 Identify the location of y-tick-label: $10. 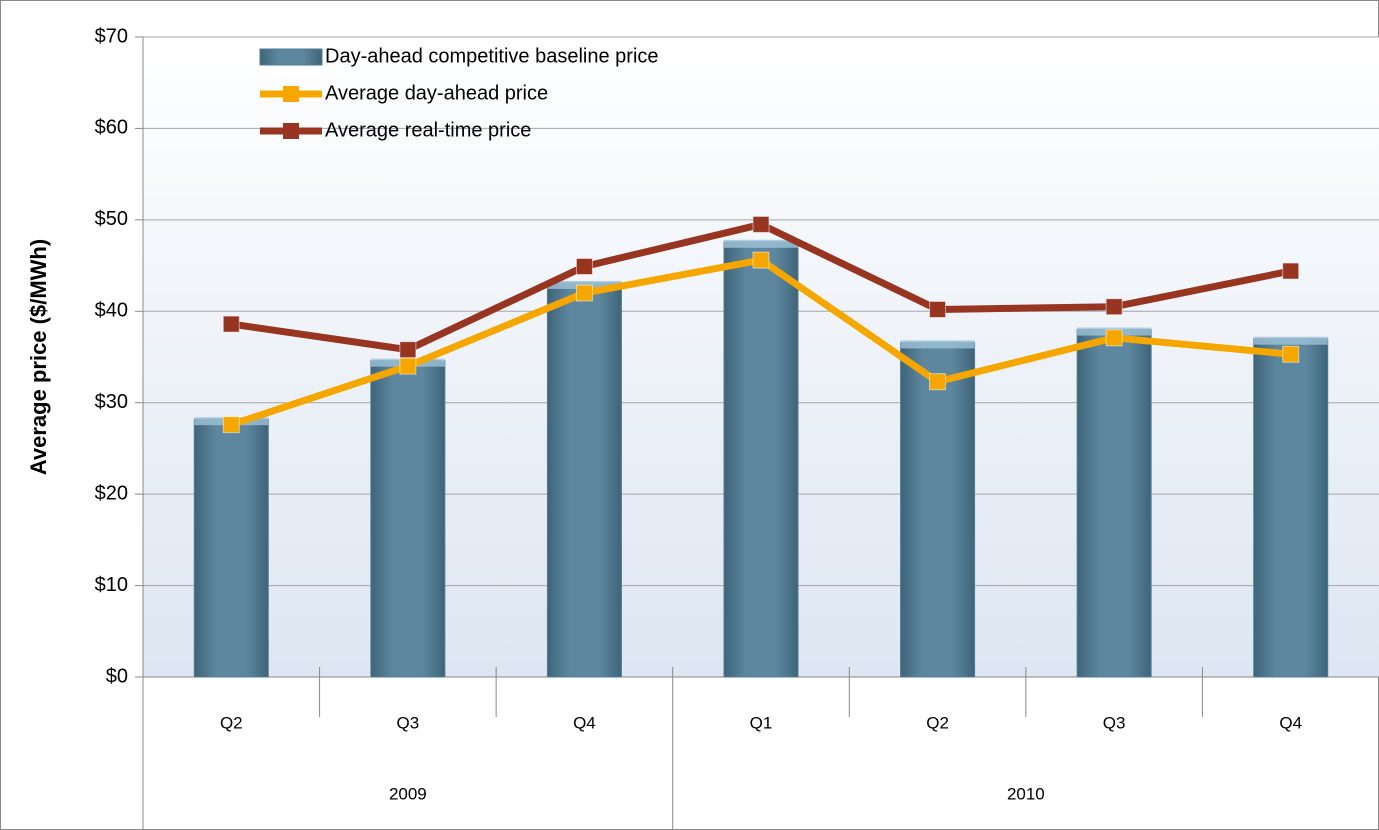
(111, 585).